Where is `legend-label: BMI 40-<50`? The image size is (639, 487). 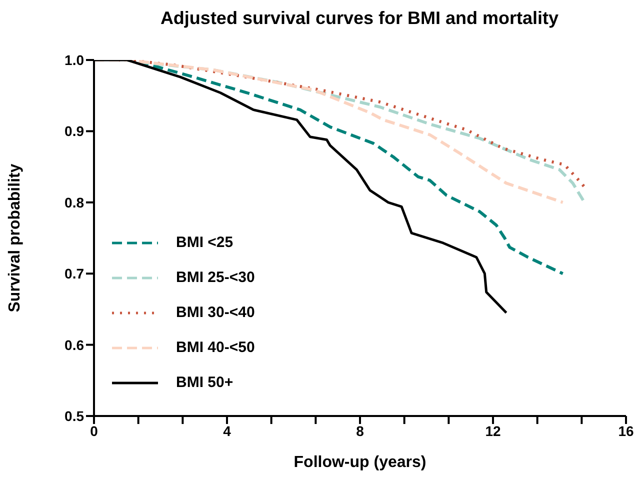 legend-label: BMI 40-<50 is located at coordinates (215, 347).